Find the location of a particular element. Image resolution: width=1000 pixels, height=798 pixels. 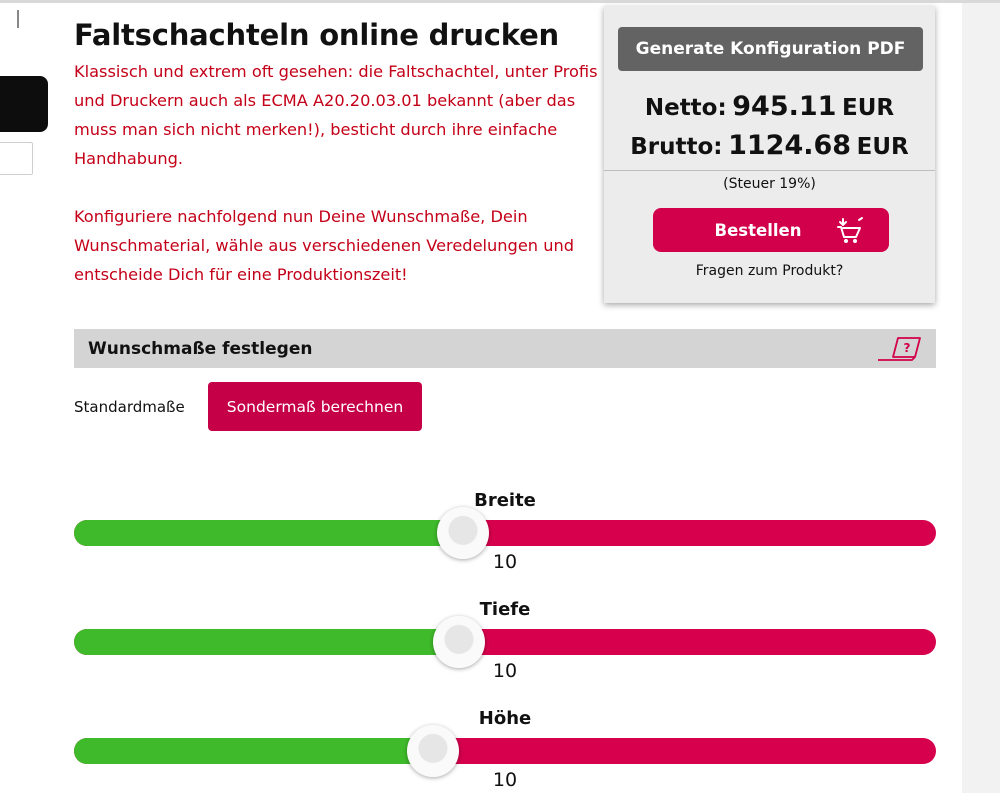

netto-label: Netto: is located at coordinates (685, 108).